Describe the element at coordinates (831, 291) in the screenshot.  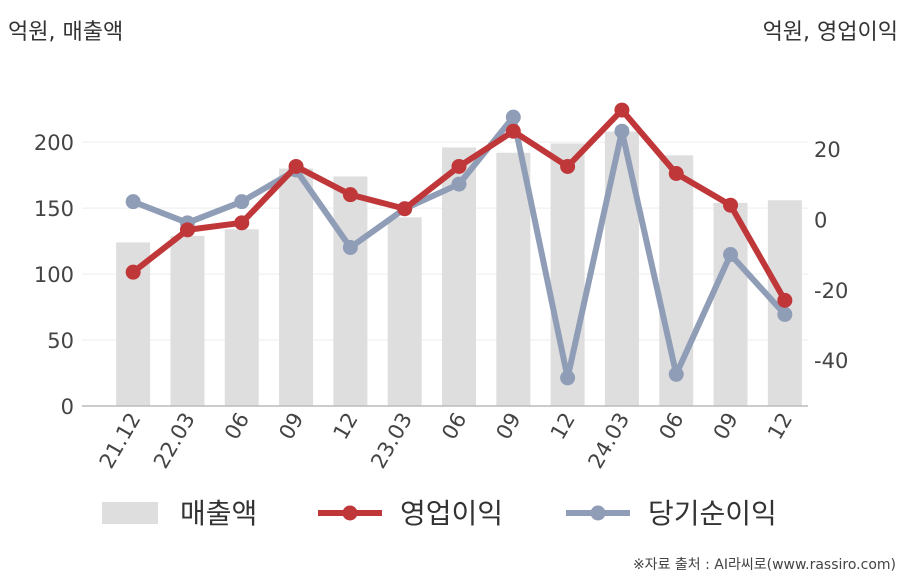
I see `y-right-tick-label: -20` at that location.